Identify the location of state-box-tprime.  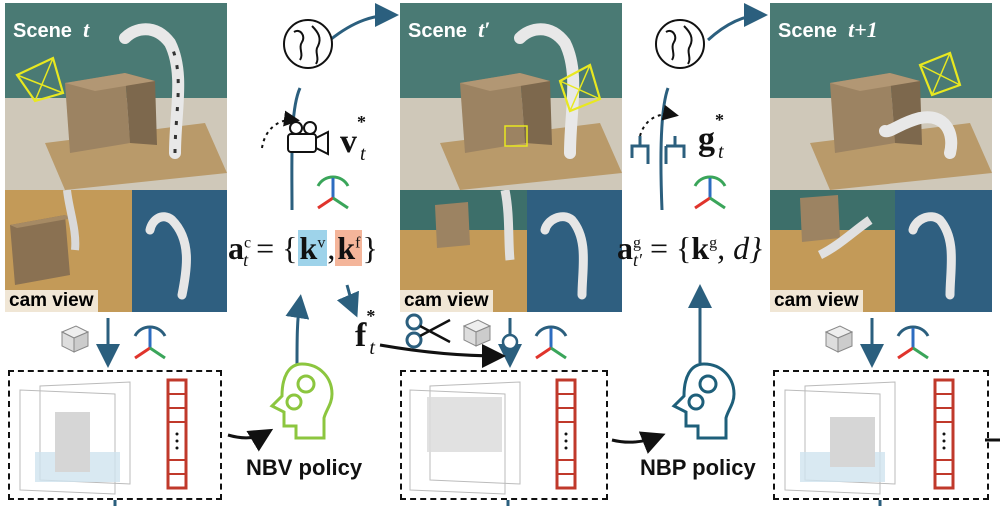
(504, 435).